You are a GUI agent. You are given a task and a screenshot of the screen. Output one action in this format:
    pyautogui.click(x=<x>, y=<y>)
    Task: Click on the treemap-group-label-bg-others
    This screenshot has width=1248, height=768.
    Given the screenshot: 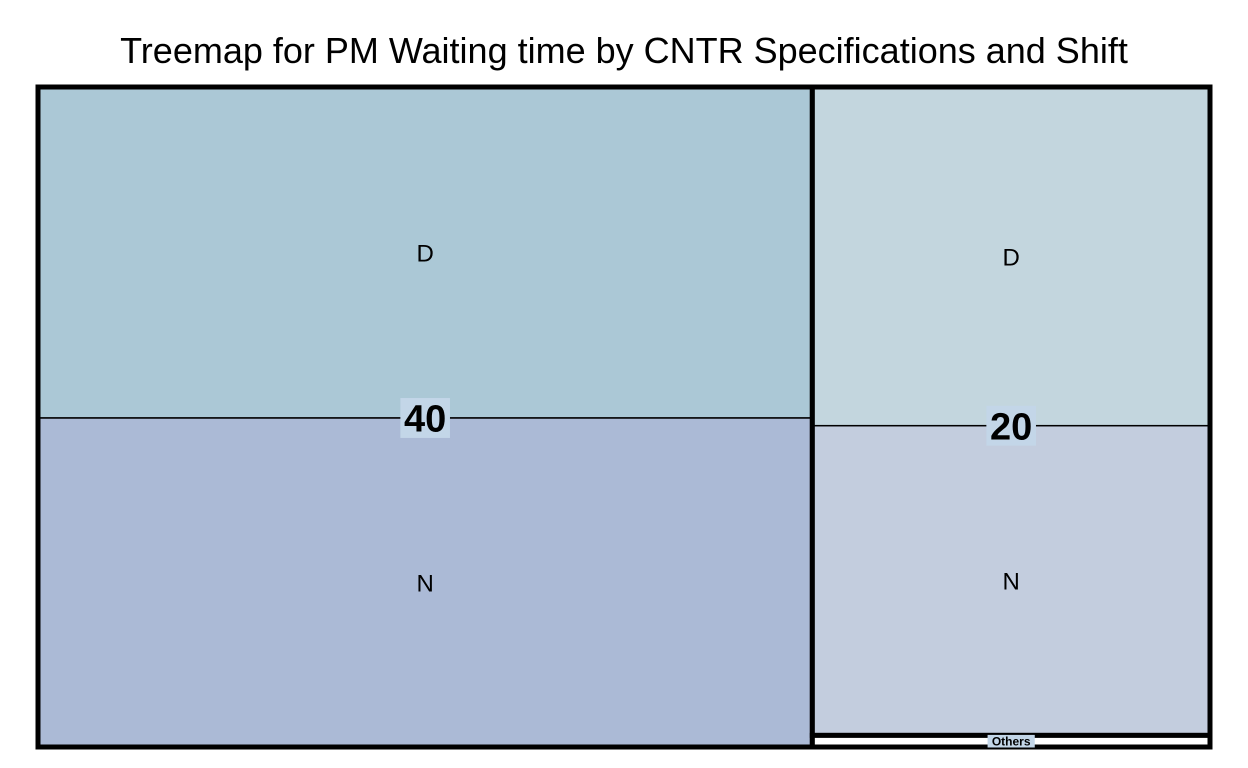 What is the action you would take?
    pyautogui.click(x=1011, y=741)
    